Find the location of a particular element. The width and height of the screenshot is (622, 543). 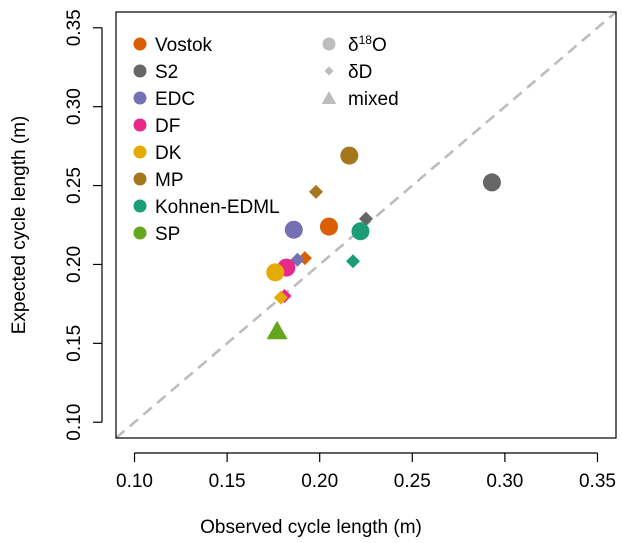

x-tick-label: 0.15 is located at coordinates (227, 481).